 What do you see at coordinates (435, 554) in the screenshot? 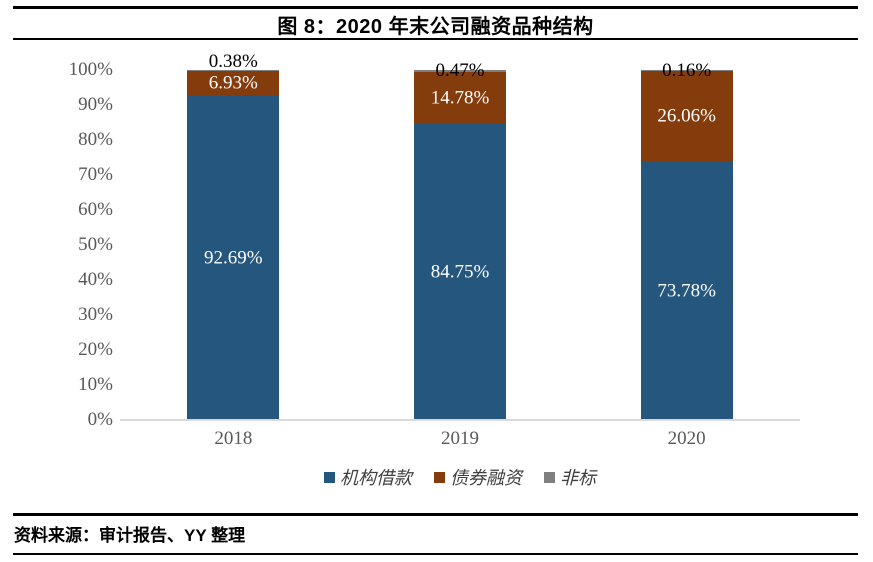
I see `bottom-rule` at bounding box center [435, 554].